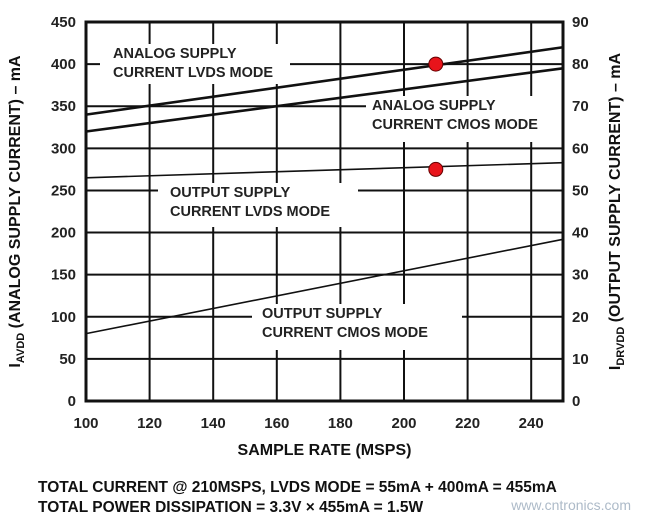 Image resolution: width=645 pixels, height=521 pixels. Describe the element at coordinates (276, 423) in the screenshot. I see `x-tick-label: 160` at that location.